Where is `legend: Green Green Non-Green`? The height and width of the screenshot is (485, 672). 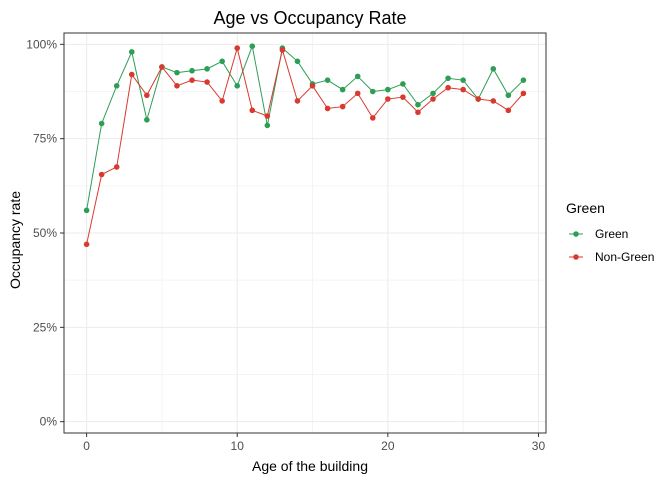
legend: Green Green Non-Green is located at coordinates (610, 232).